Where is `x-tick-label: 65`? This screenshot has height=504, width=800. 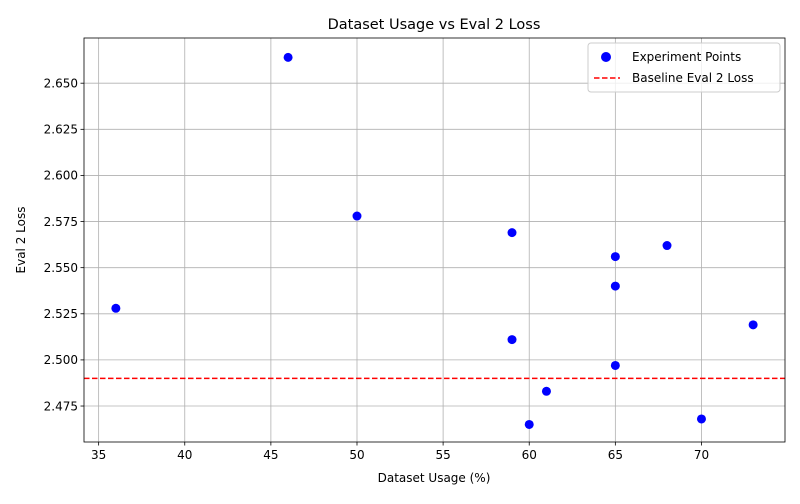 x-tick-label: 65 is located at coordinates (615, 455).